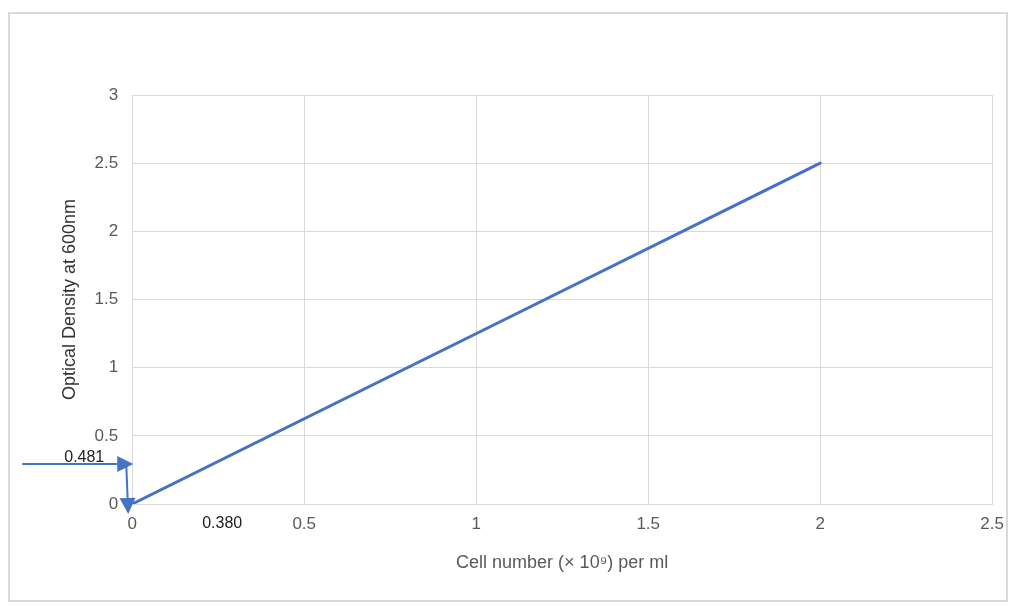  Describe the element at coordinates (84, 457) in the screenshot. I see `text: 0.481` at that location.